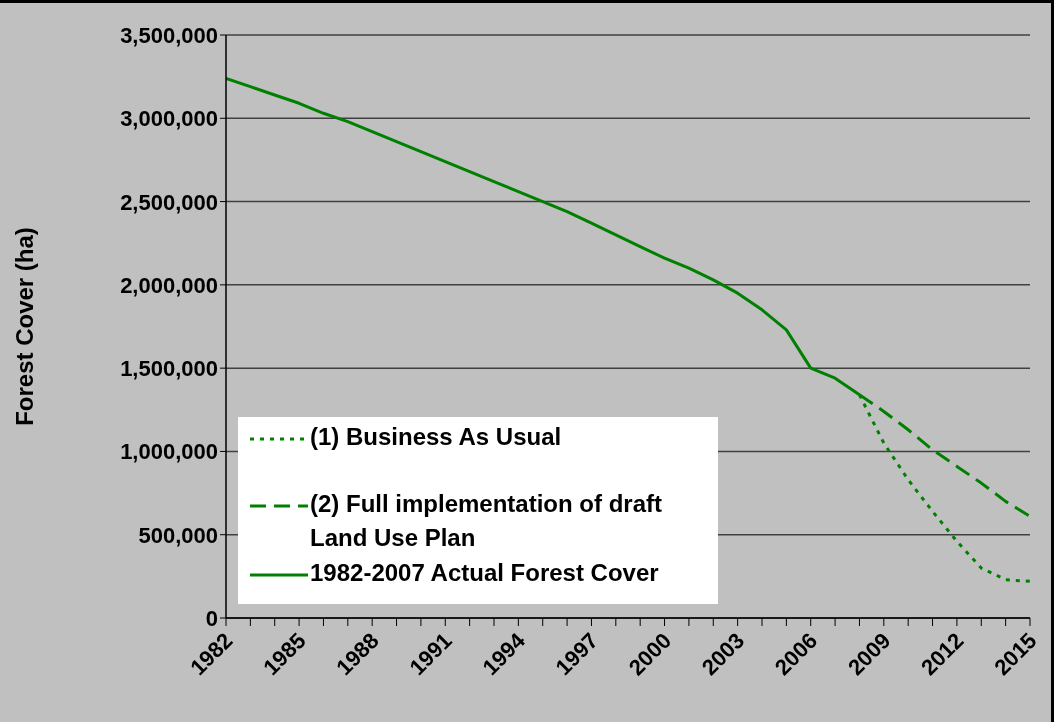 The image size is (1054, 722). Describe the element at coordinates (211, 618) in the screenshot. I see `y-tick-label: 0` at that location.